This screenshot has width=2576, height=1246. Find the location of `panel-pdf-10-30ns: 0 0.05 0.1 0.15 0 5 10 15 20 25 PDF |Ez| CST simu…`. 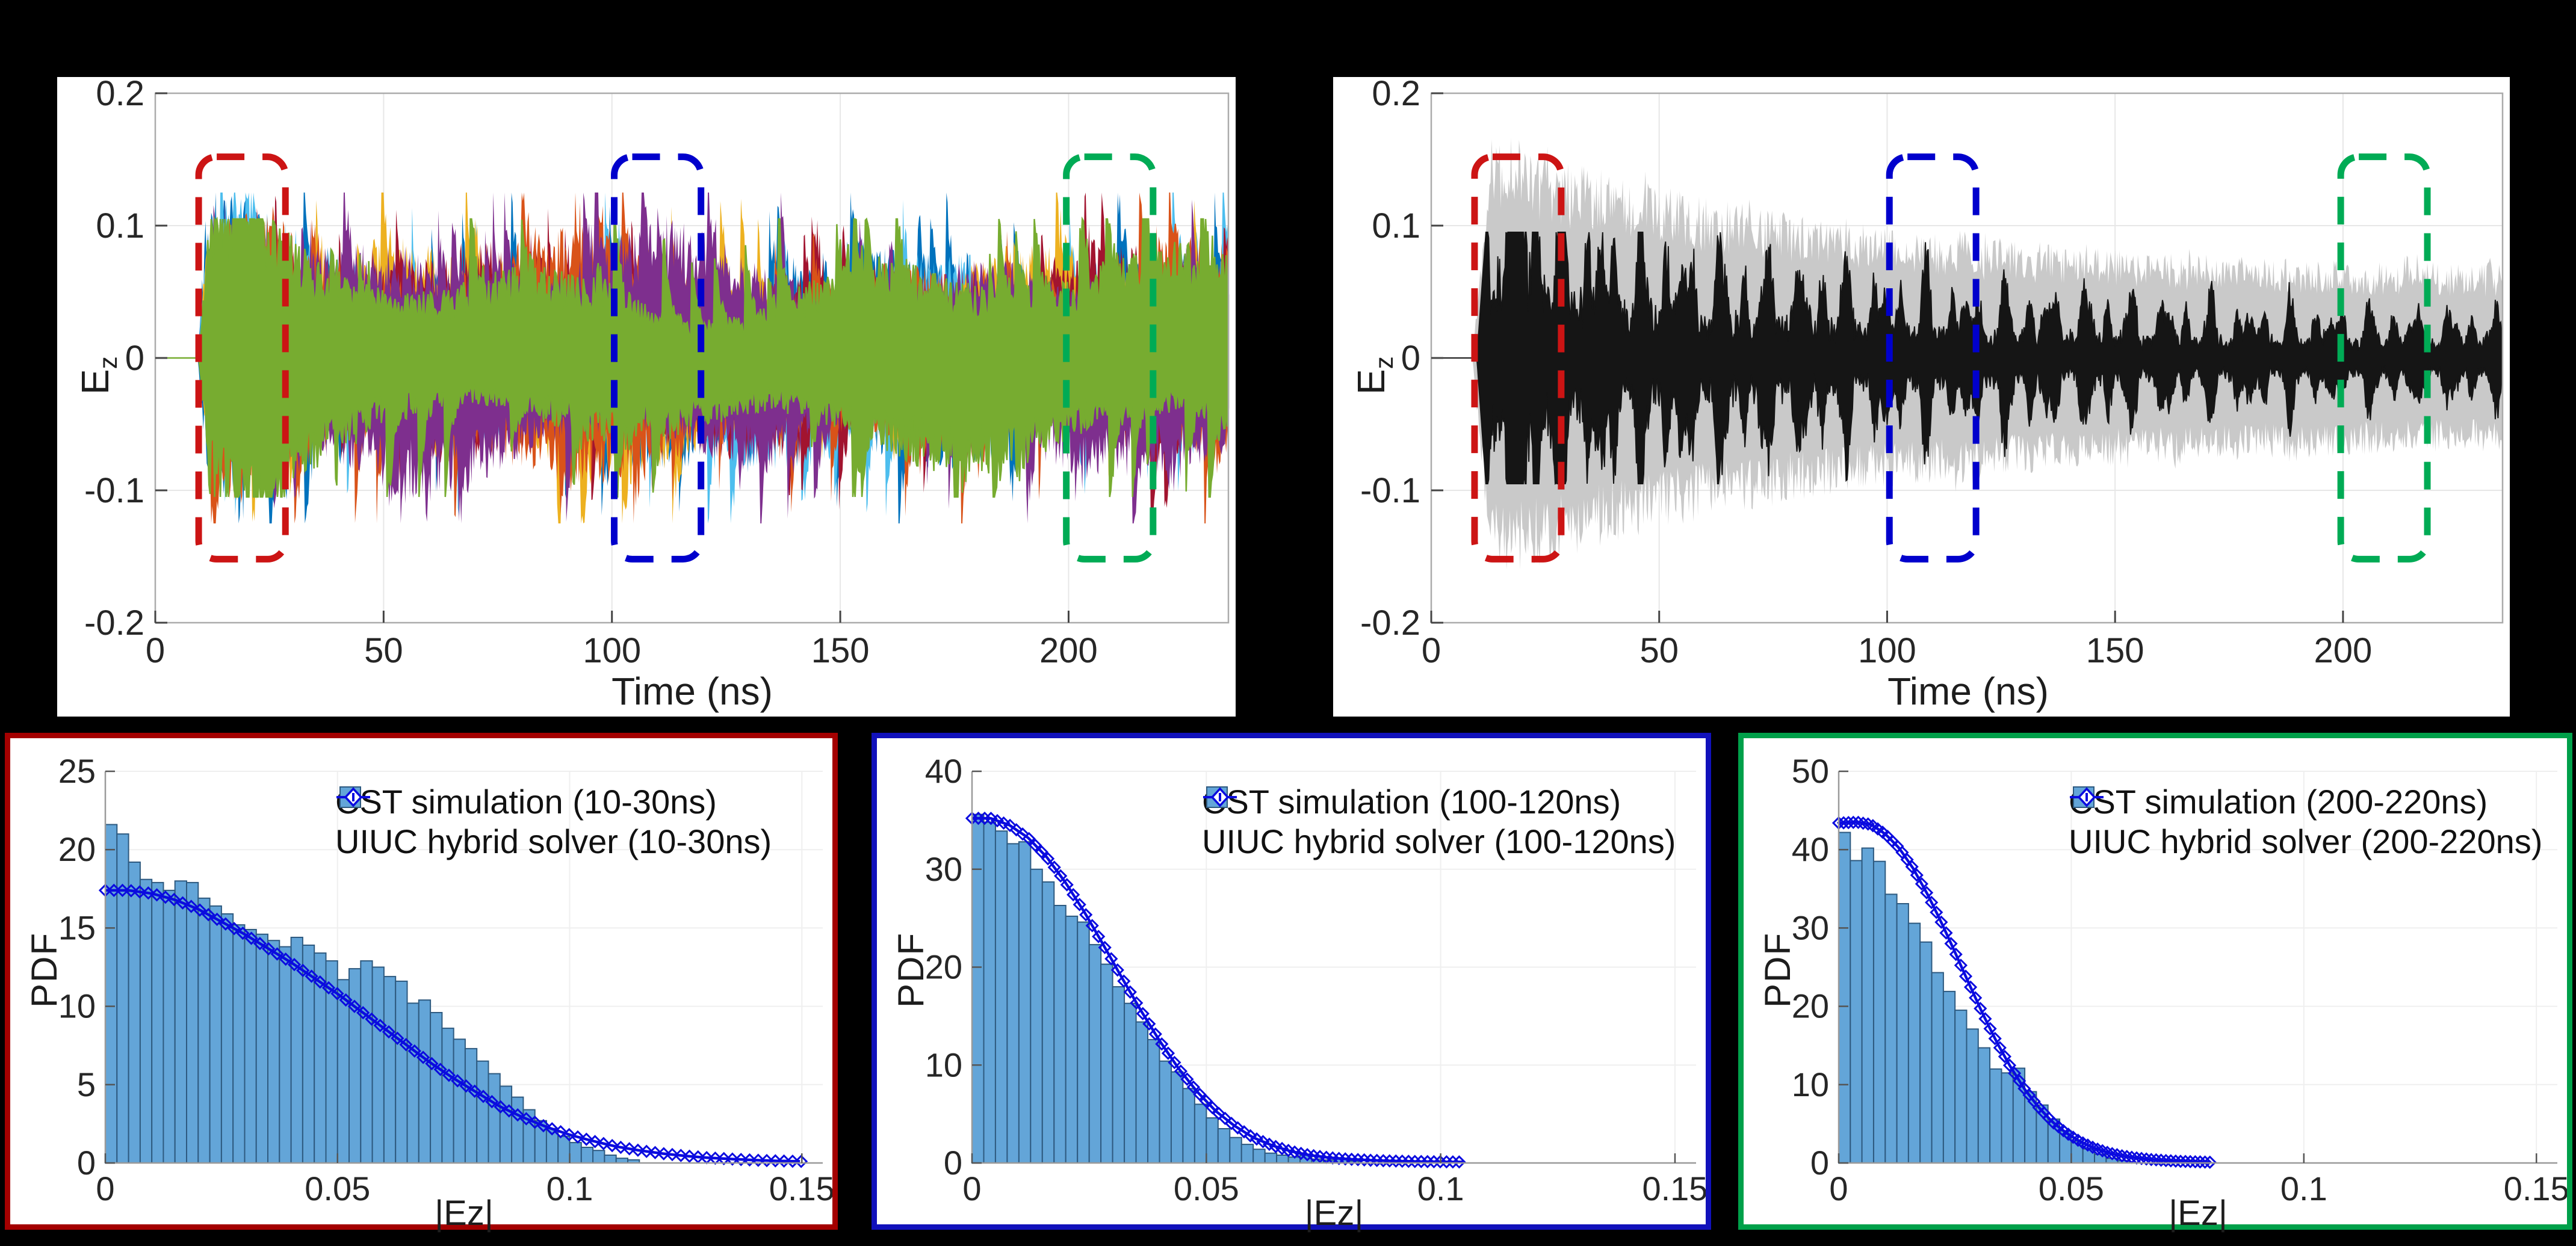

panel-pdf-10-30ns: 0 0.05 0.1 0.15 0 5 10 15 20 25 PDF |Ez| CST simu… is located at coordinates (421, 983).